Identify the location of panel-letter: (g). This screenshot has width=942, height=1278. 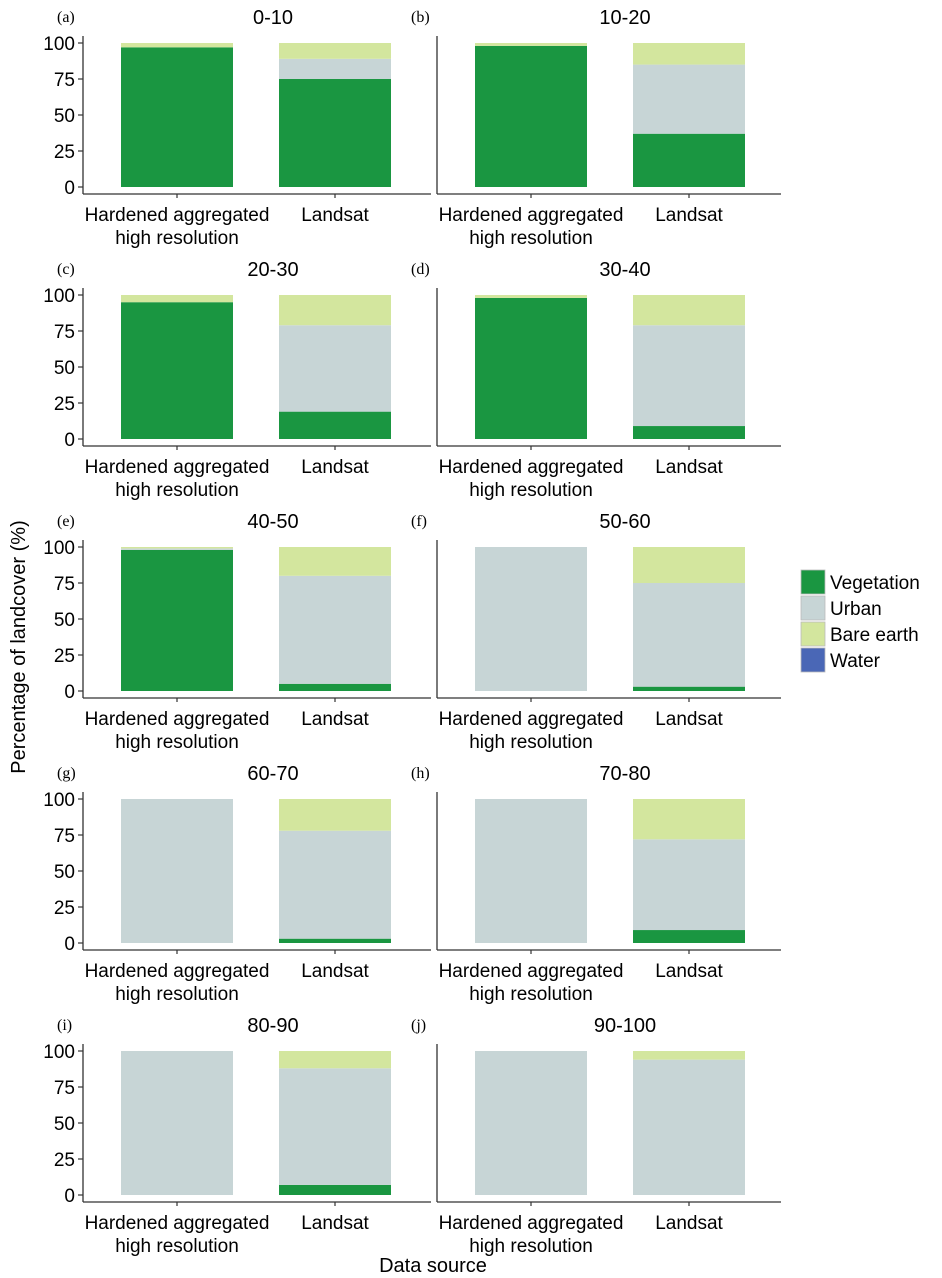
(66, 773).